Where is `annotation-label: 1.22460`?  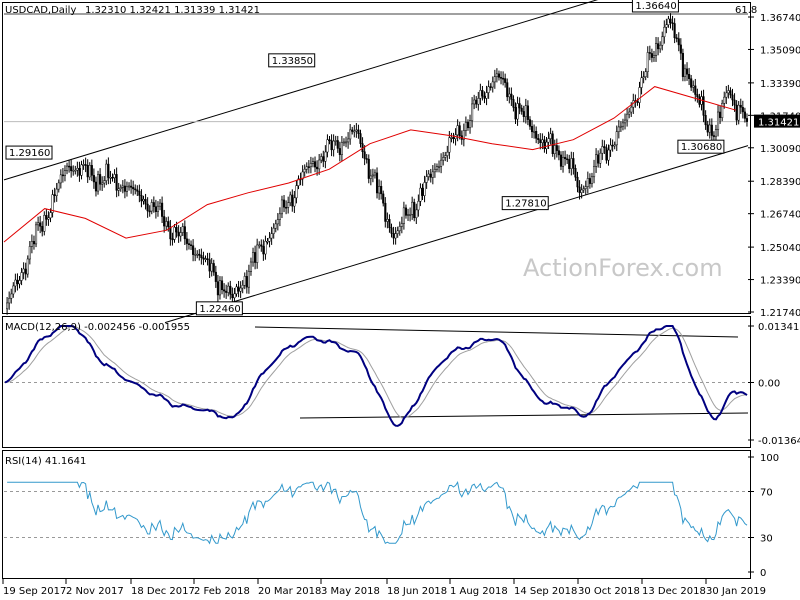
annotation-label: 1.22460 is located at coordinates (219, 309).